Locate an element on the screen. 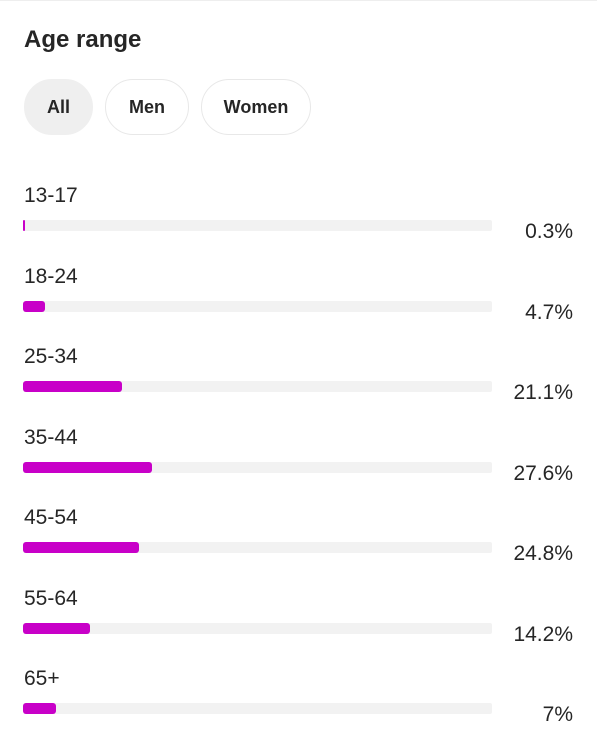 The width and height of the screenshot is (597, 750). age-row-35-44: 35-44 27.6% is located at coordinates (298, 465).